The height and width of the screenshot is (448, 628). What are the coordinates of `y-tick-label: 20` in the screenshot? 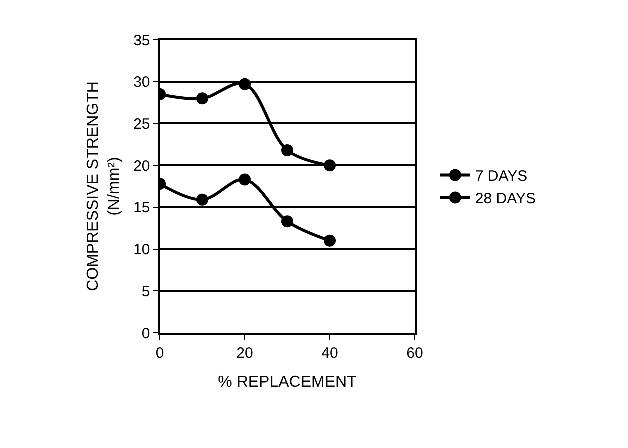 It's located at (142, 166).